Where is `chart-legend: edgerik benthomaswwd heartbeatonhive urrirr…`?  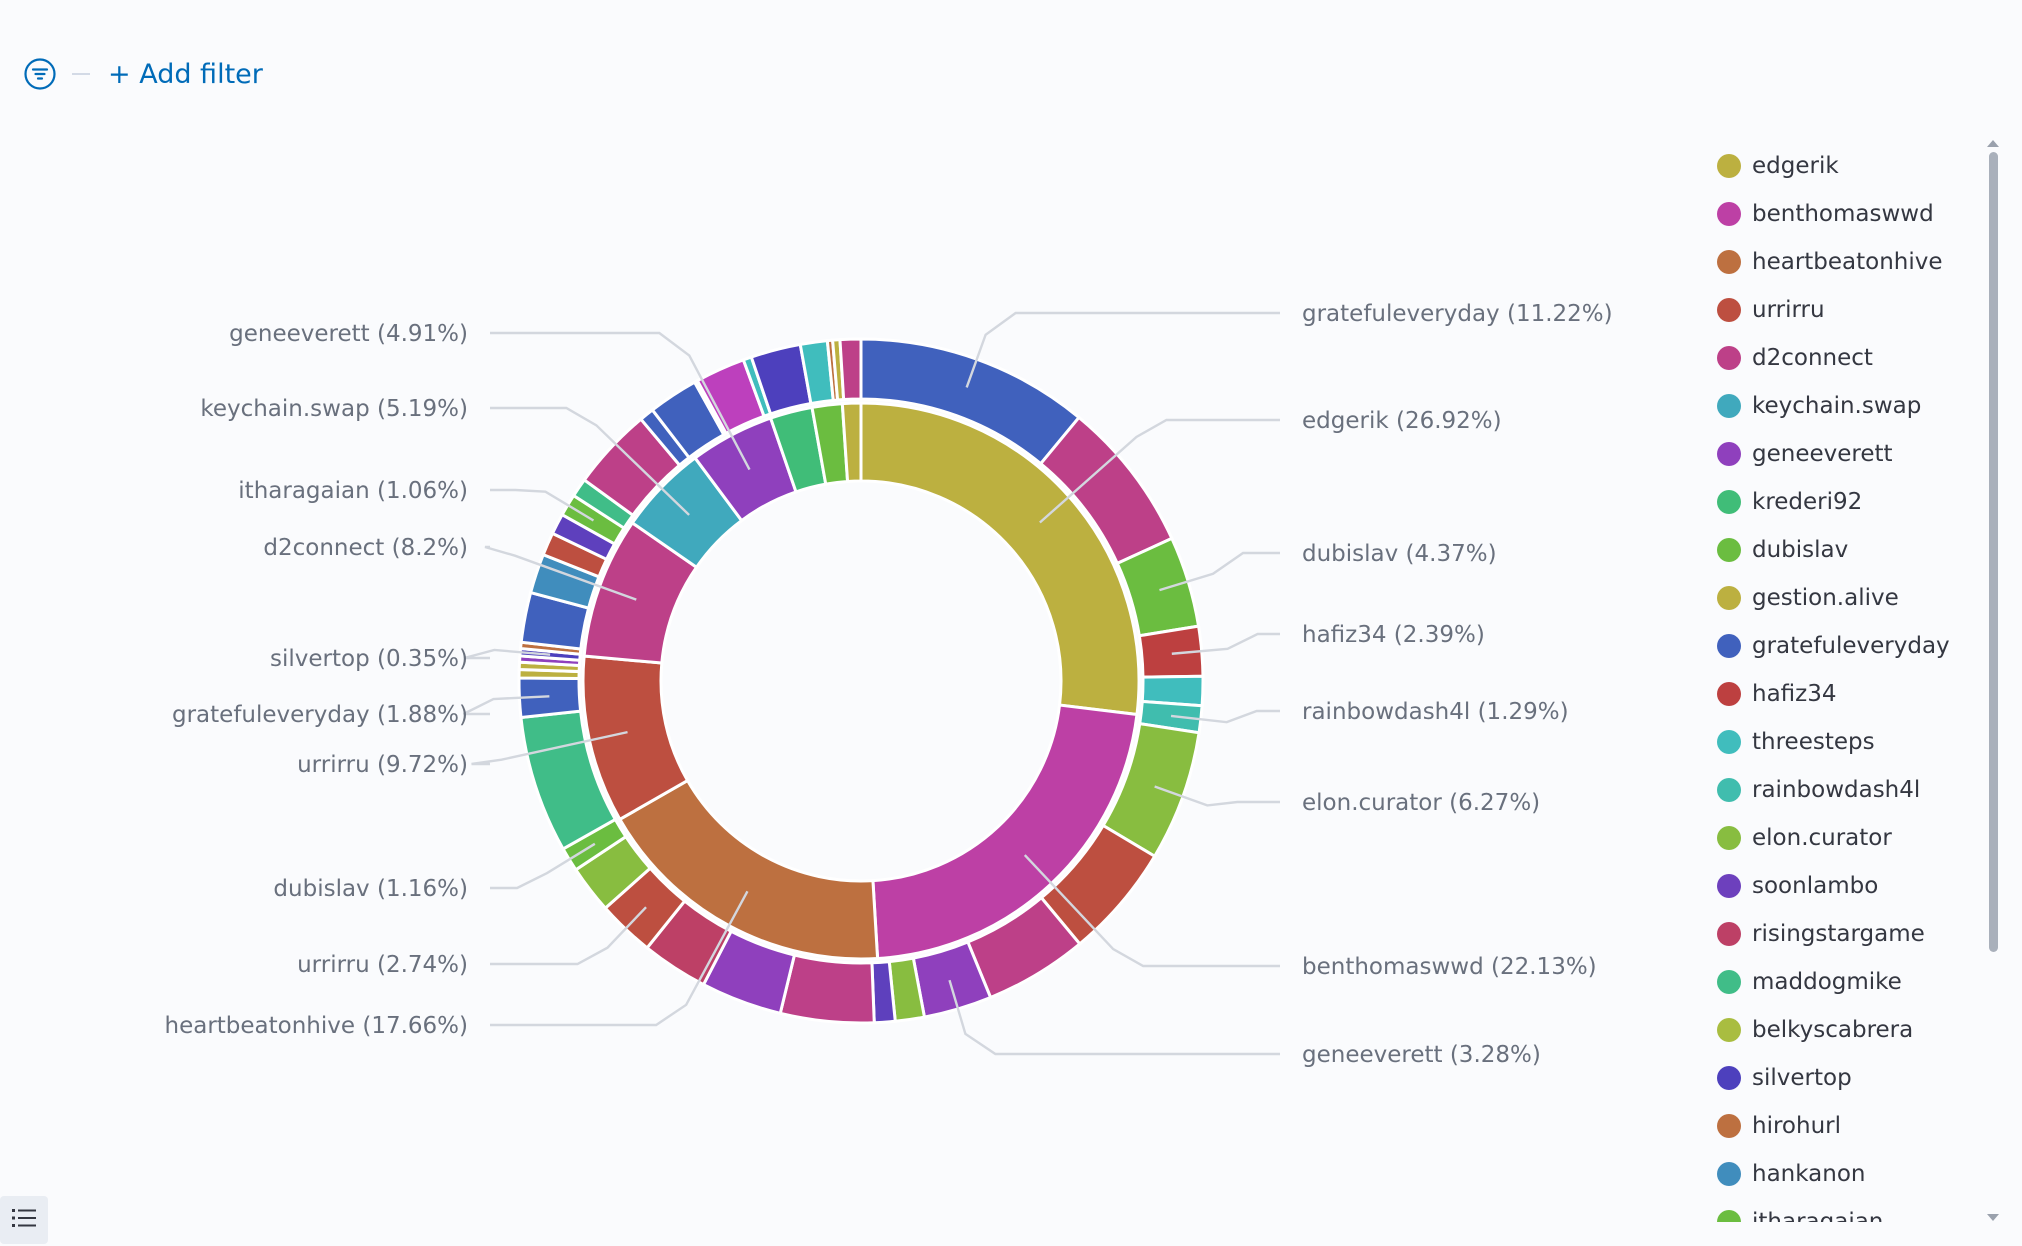
chart-legend: edgerik benthomaswwd heartbeatonhive urrirr… is located at coordinates (1842, 682).